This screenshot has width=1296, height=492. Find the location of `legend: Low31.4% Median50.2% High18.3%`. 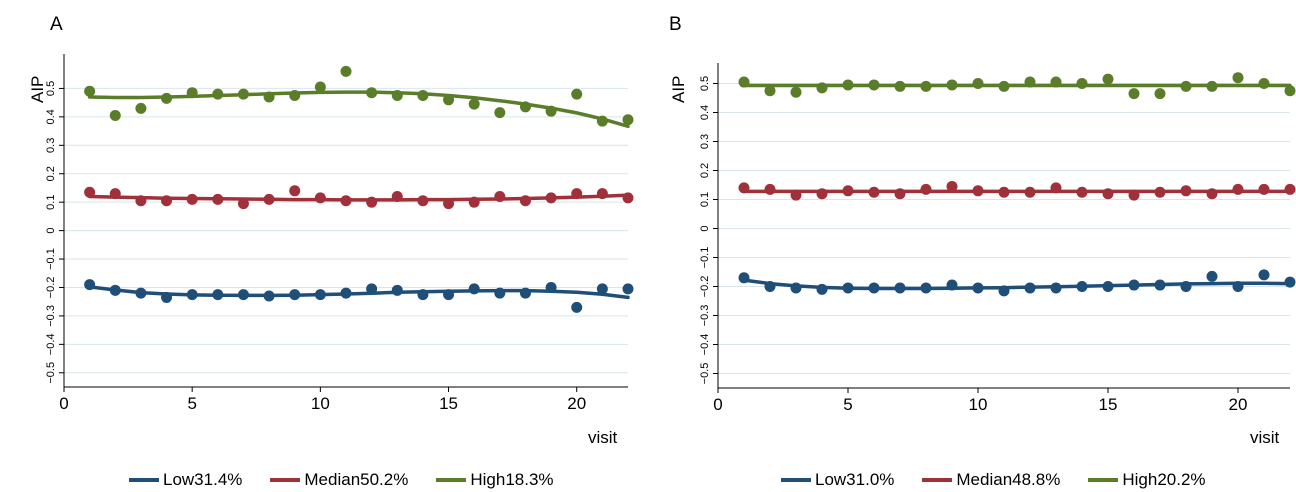

legend: Low31.4% Median50.2% High18.3% is located at coordinates (355, 480).